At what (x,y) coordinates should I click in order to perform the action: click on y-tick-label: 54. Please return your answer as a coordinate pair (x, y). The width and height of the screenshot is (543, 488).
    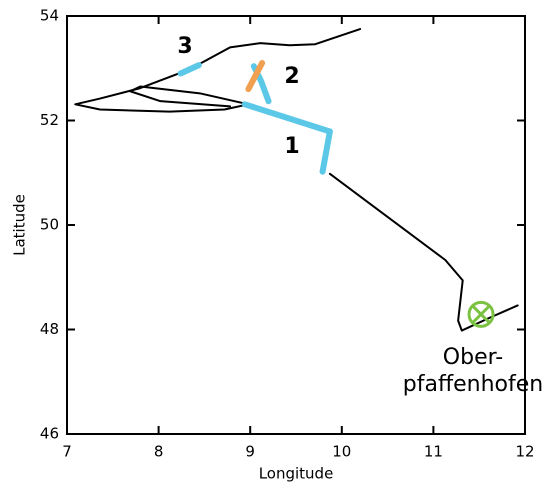
    Looking at the image, I should click on (49, 16).